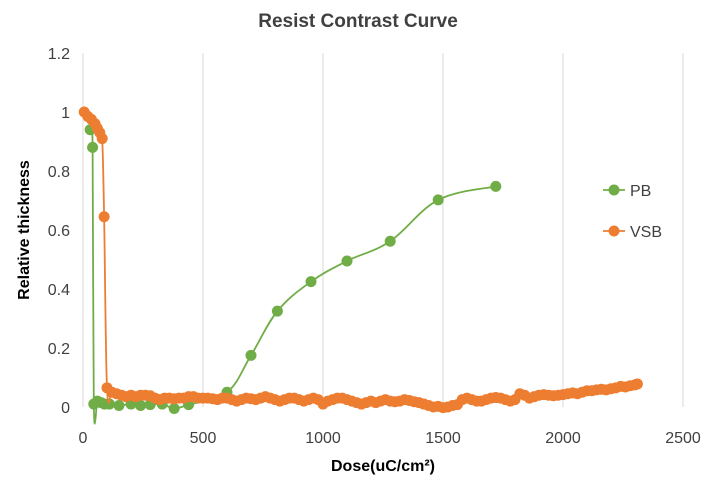 This screenshot has width=717, height=489. I want to click on x-tick-label: 500, so click(203, 438).